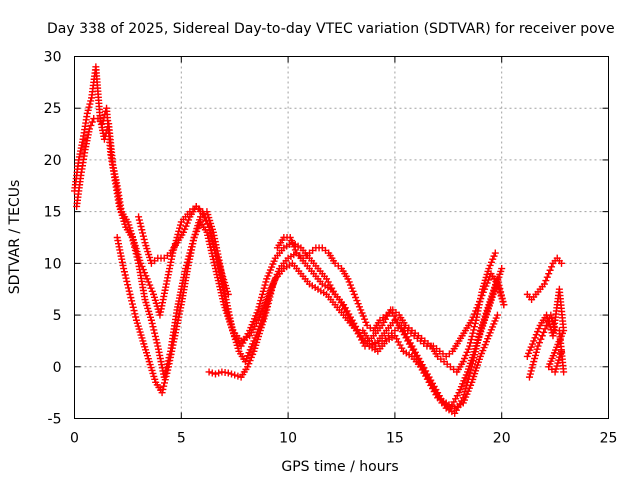 This screenshot has width=640, height=480. I want to click on y-tick-label: 0, so click(57, 368).